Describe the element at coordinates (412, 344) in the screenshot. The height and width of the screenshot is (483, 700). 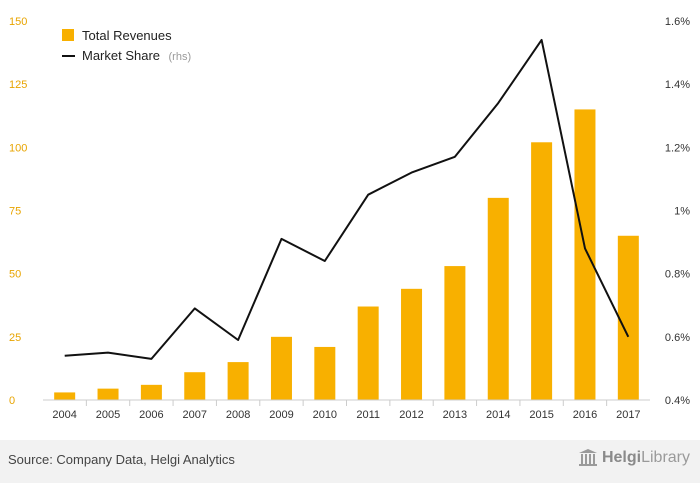
I see `revenue-bar-2012` at that location.